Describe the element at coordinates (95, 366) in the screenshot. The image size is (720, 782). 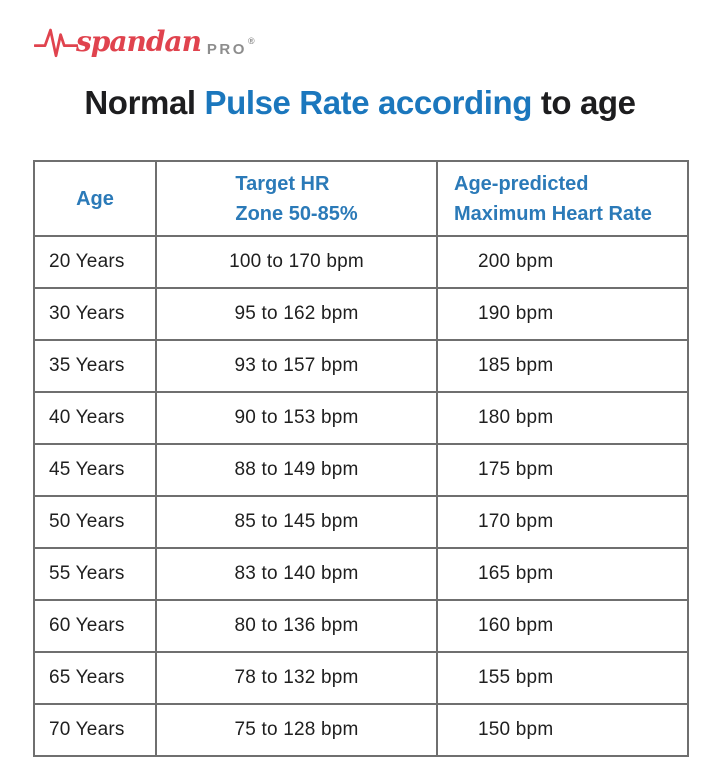
I see `age-cell: 35 Years` at that location.